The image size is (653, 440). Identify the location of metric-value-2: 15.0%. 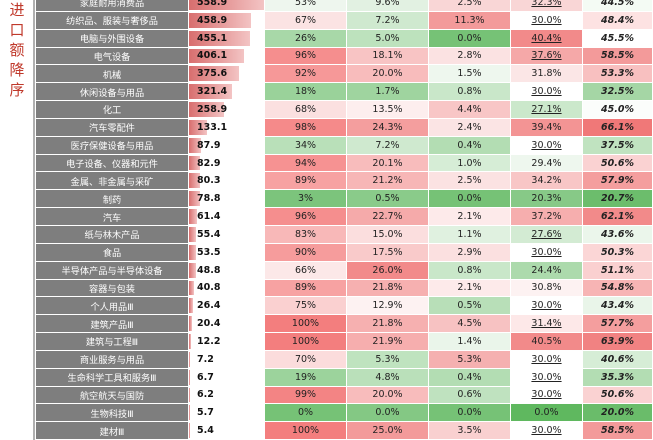
(387, 234).